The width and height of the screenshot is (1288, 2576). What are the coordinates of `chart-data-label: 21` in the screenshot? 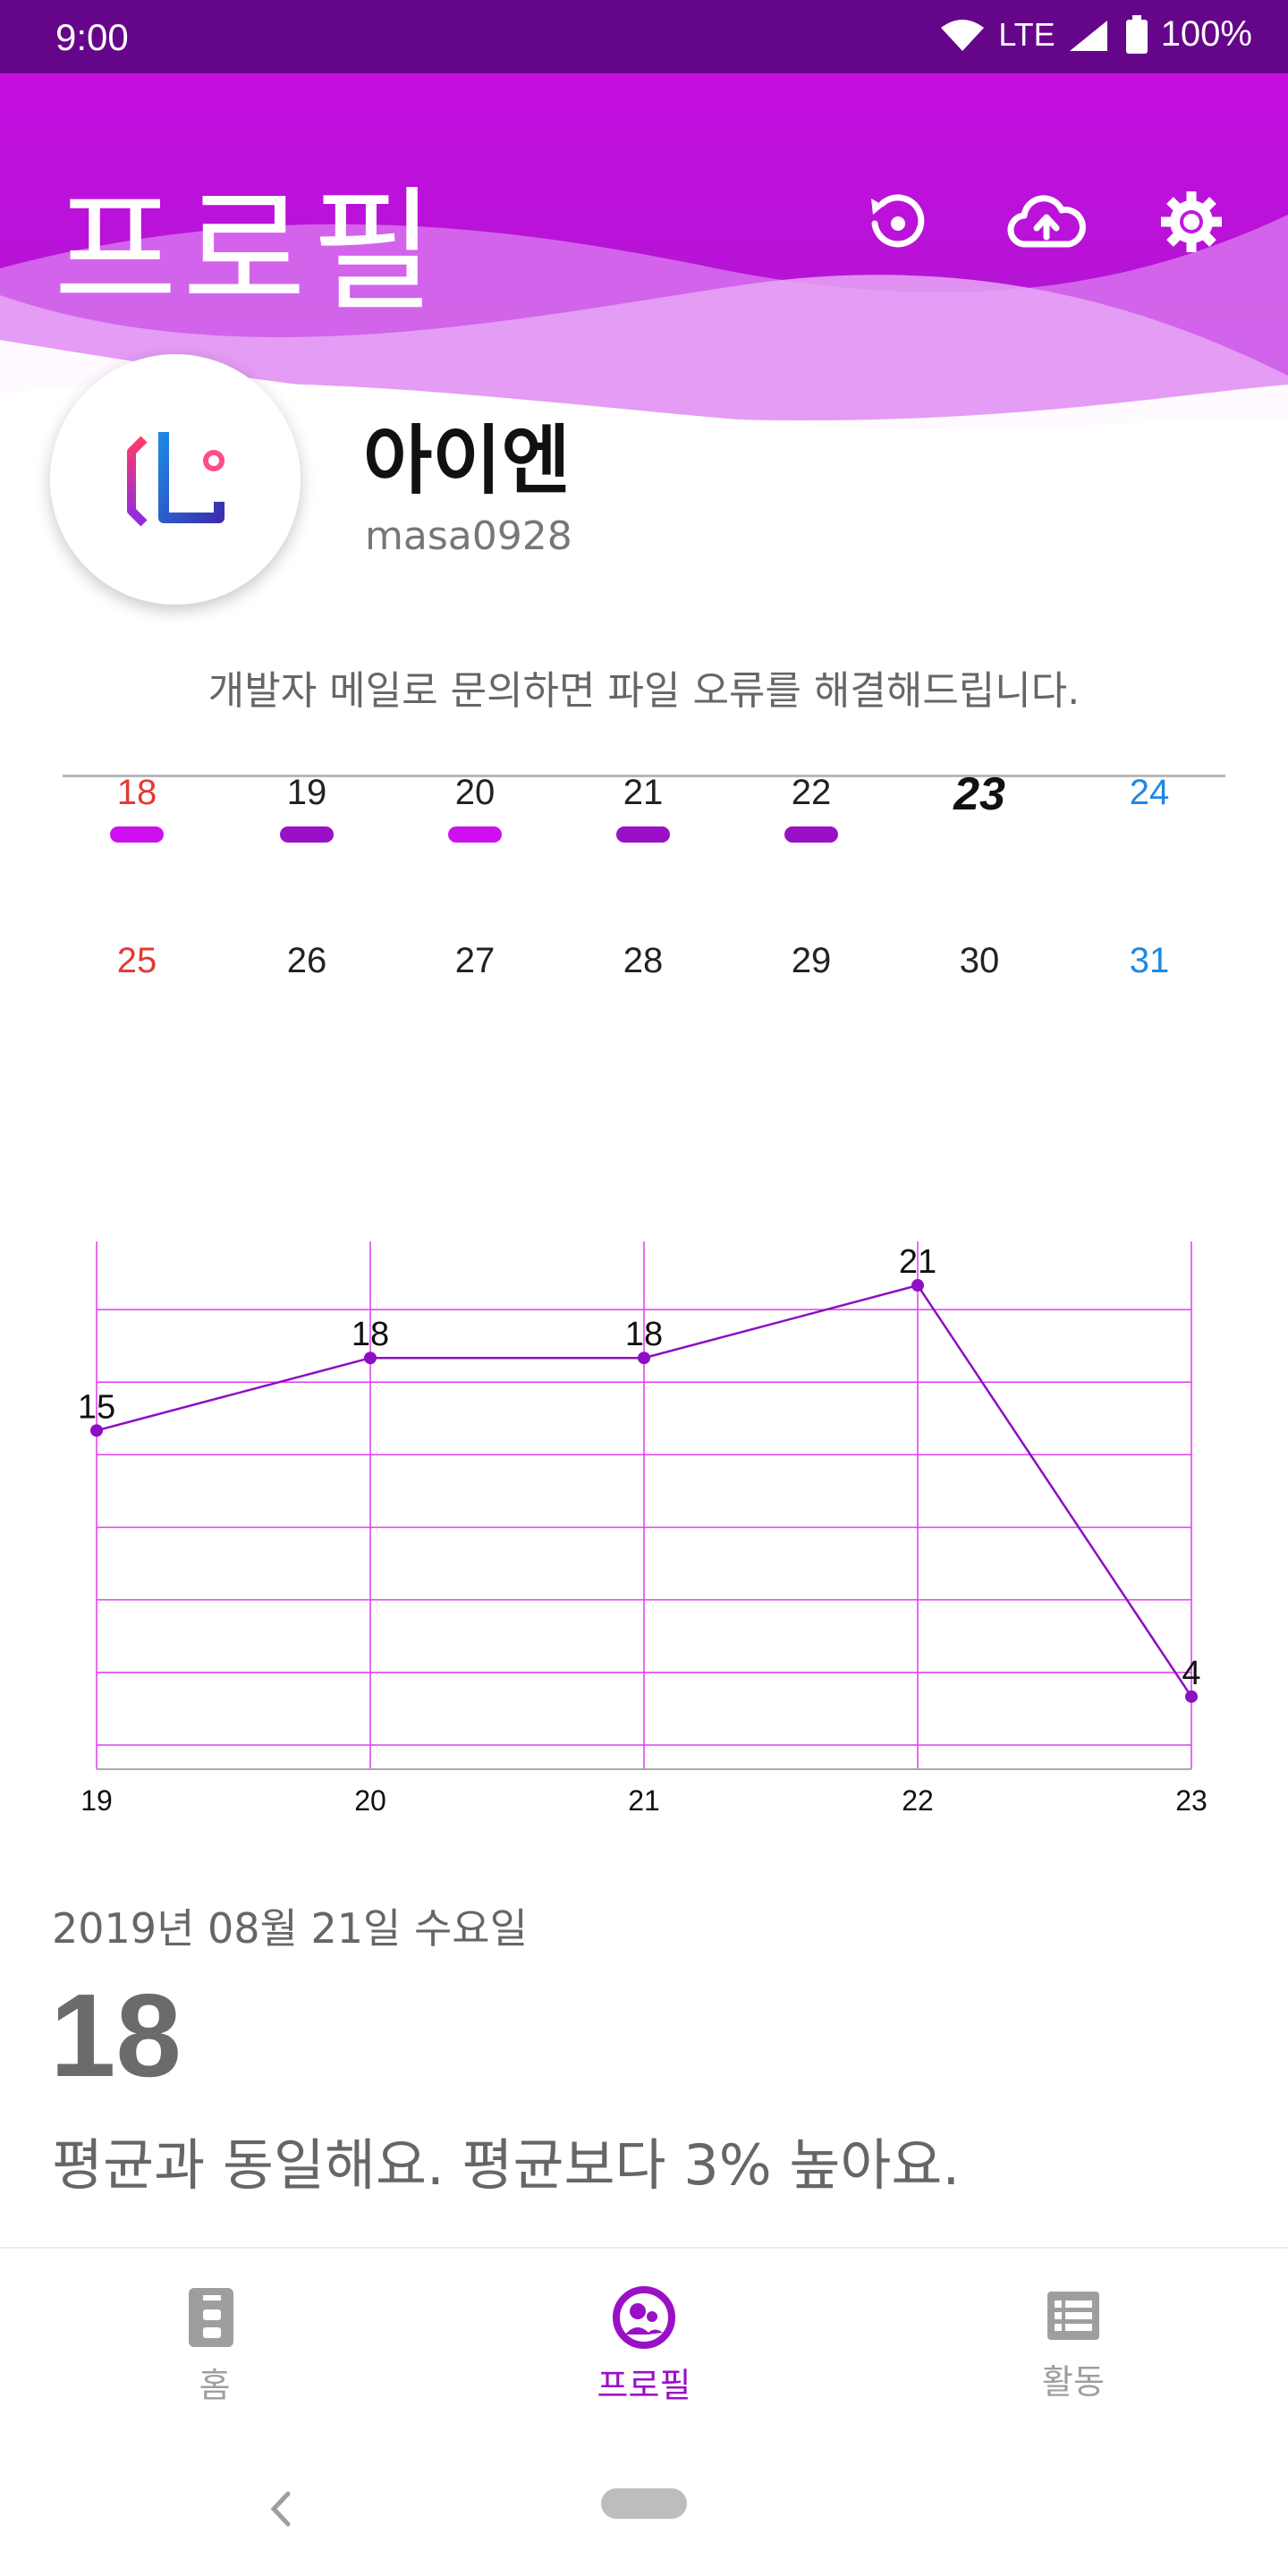 It's located at (917, 1262).